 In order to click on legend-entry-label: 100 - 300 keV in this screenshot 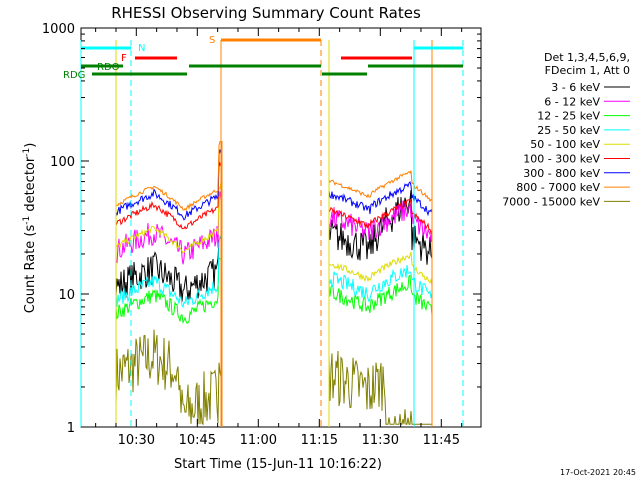, I will do `click(561, 159)`.